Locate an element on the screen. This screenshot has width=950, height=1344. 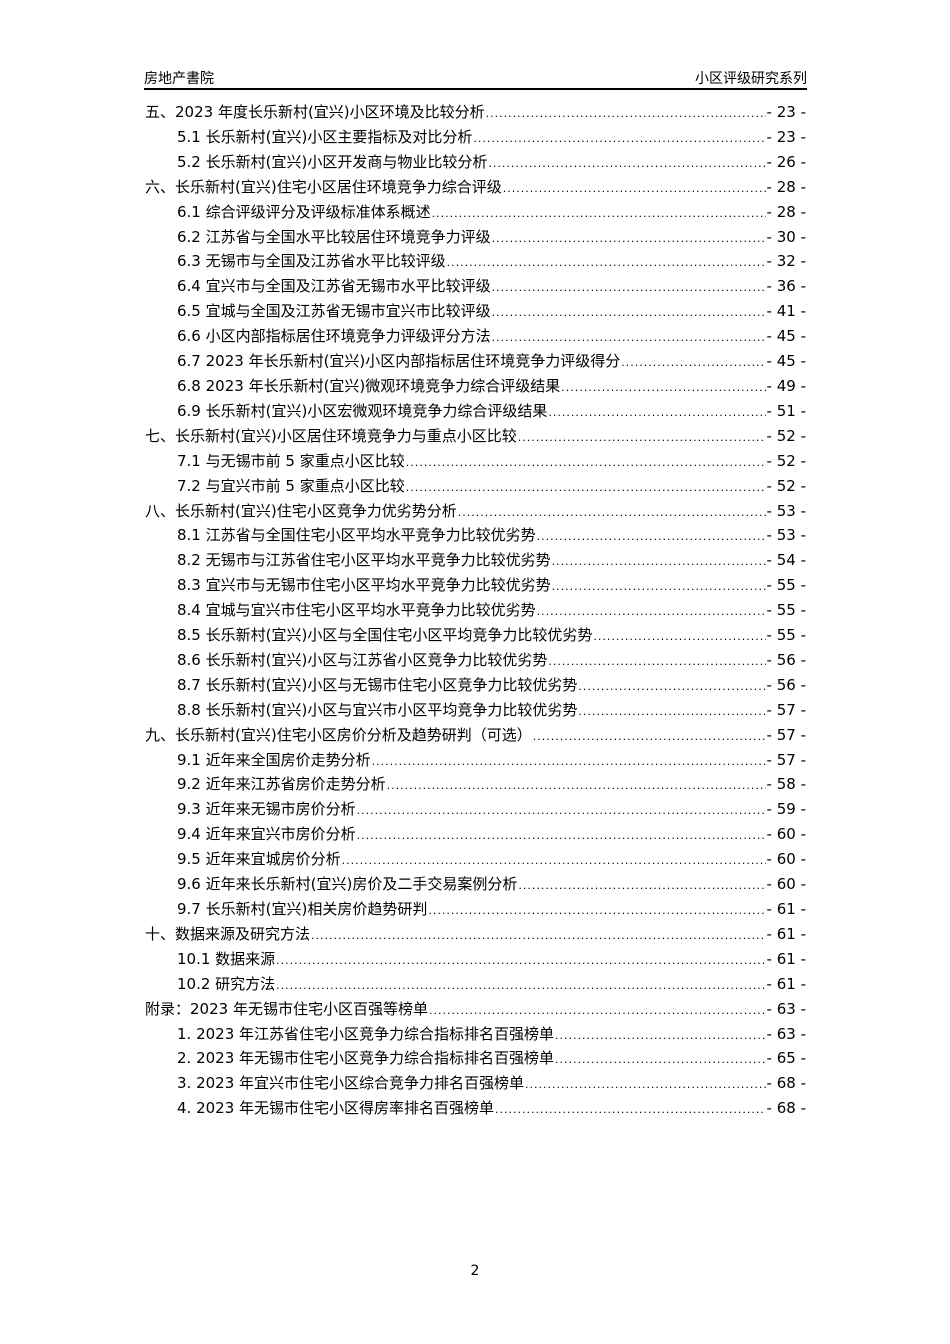
toc-entry-title: 4. 2023 年无锡市住宅小区得房率排名百强榜单 is located at coordinates (336, 1108).